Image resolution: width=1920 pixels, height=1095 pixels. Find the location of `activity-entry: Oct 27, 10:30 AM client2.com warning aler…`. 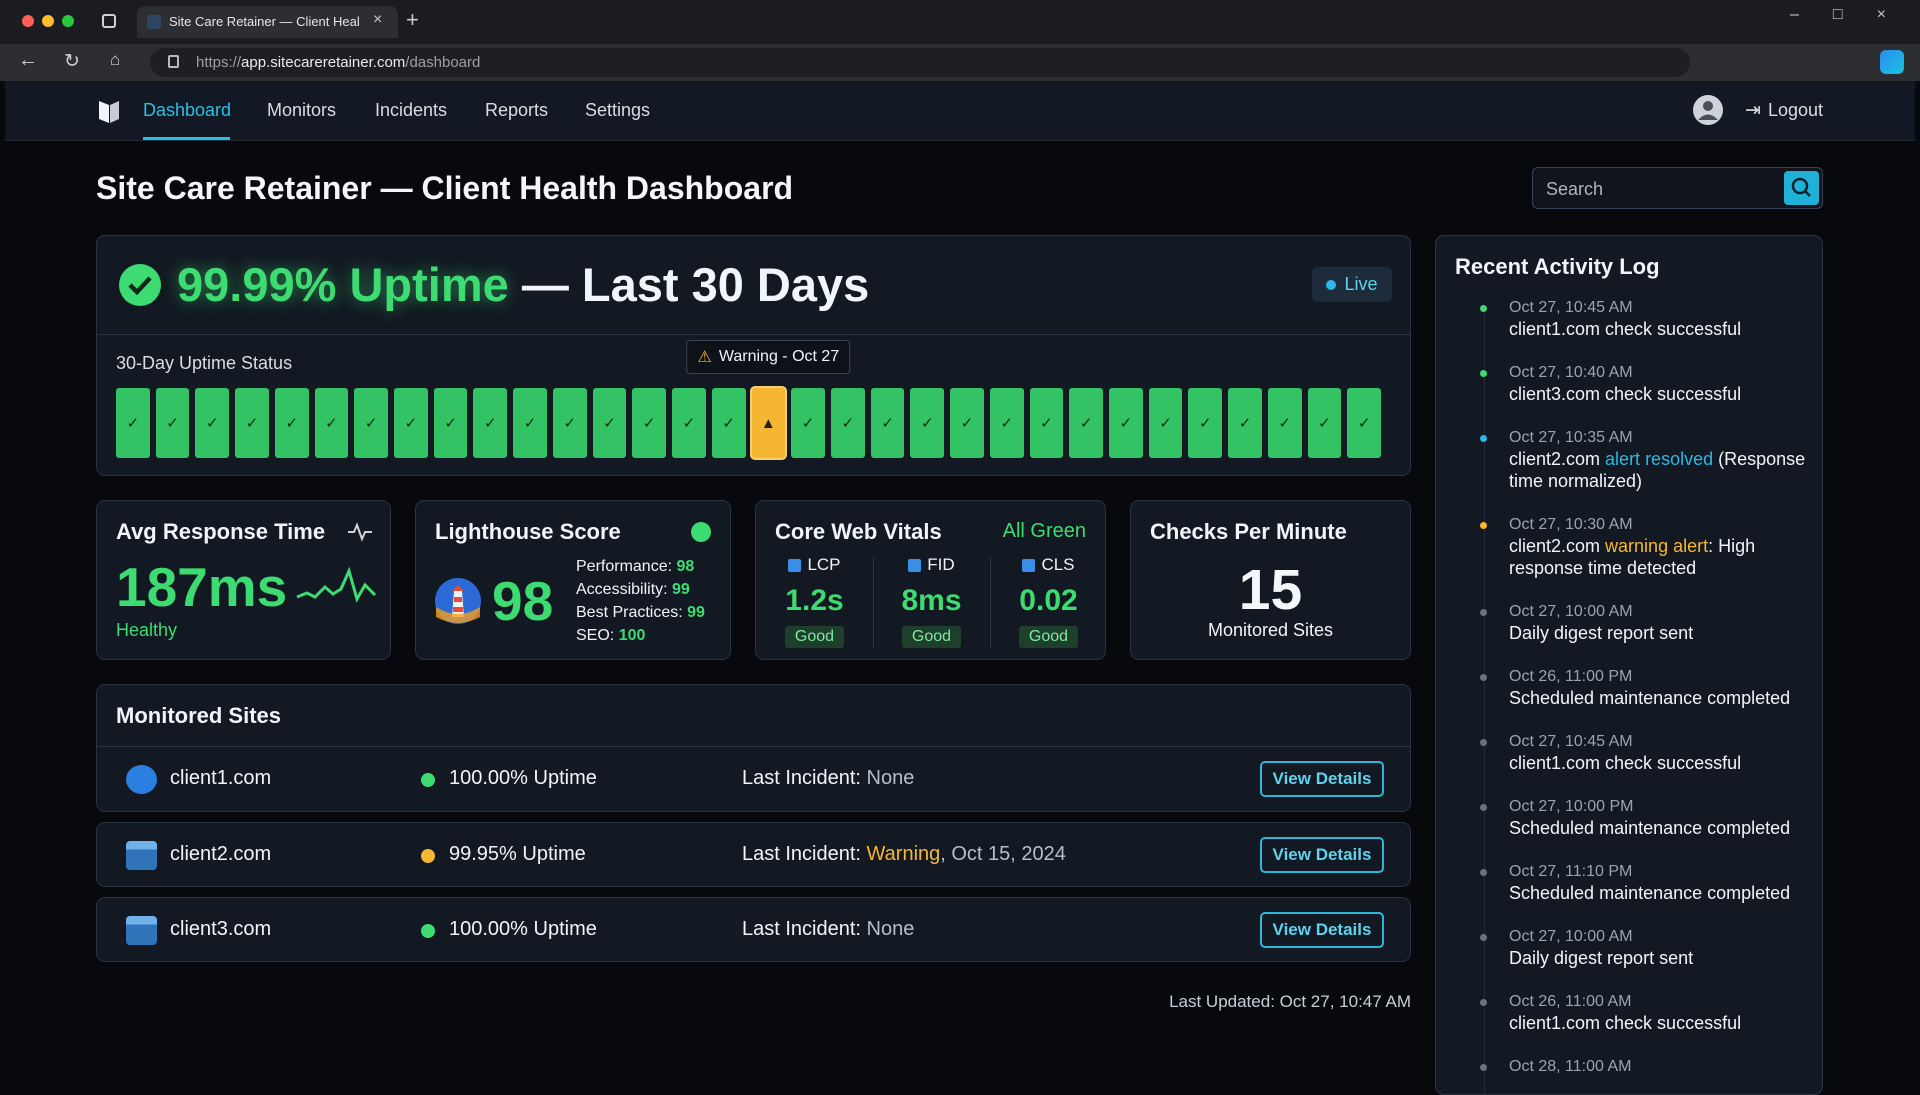

activity-entry: Oct 27, 10:30 AM client2.com warning aler… is located at coordinates (1629, 547).